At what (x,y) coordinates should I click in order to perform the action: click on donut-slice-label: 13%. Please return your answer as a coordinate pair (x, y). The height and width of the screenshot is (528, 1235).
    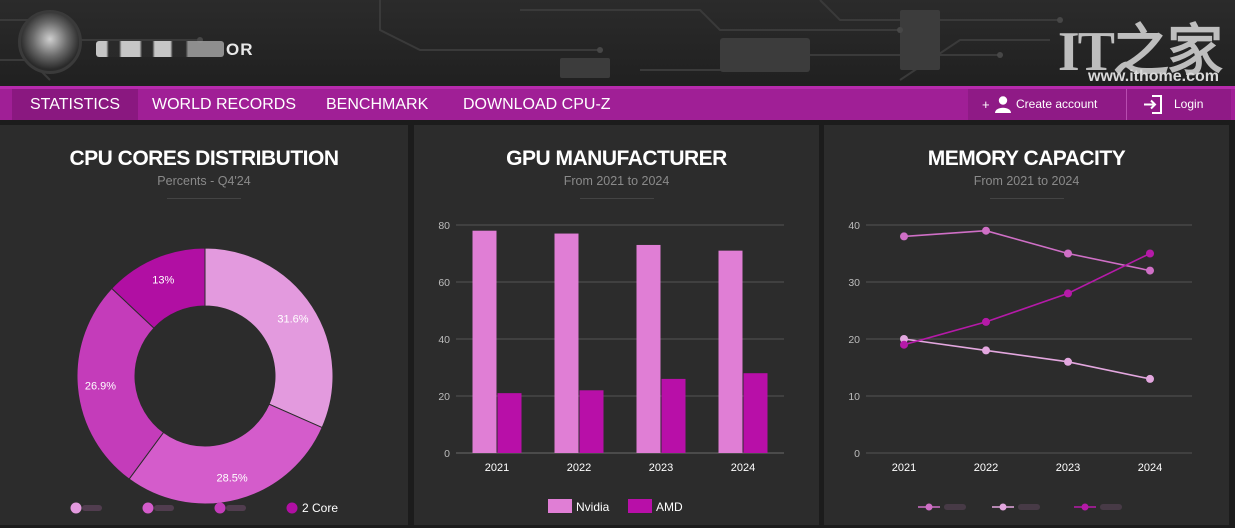
    Looking at the image, I should click on (163, 281).